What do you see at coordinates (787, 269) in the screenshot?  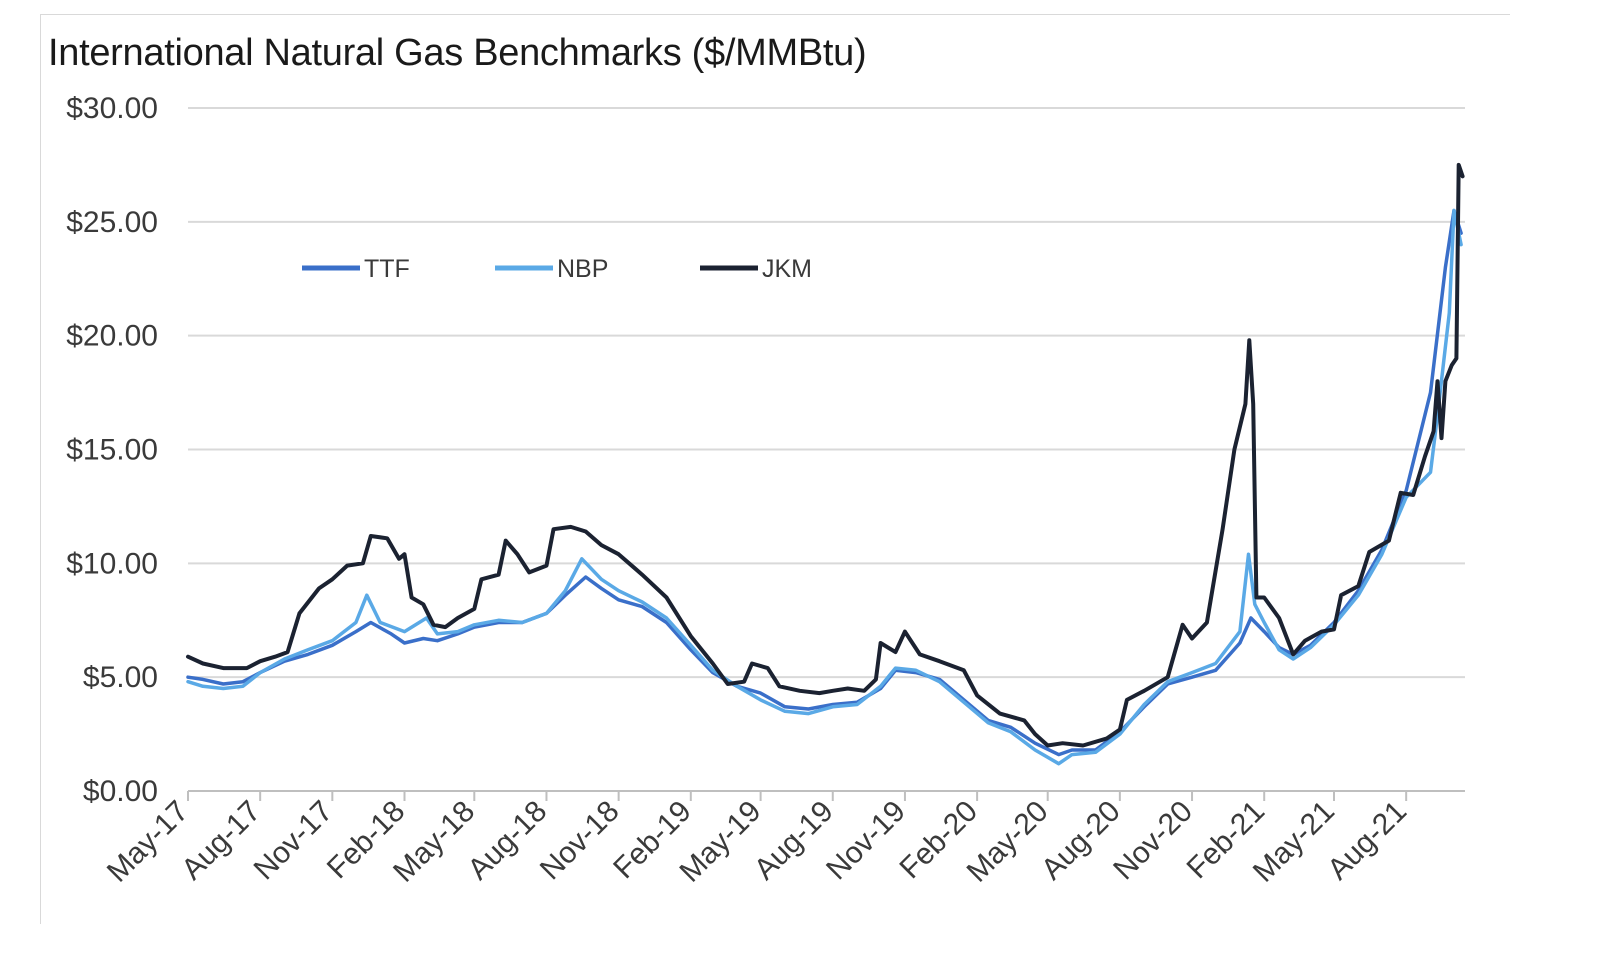 I see `legend-label: JKM` at bounding box center [787, 269].